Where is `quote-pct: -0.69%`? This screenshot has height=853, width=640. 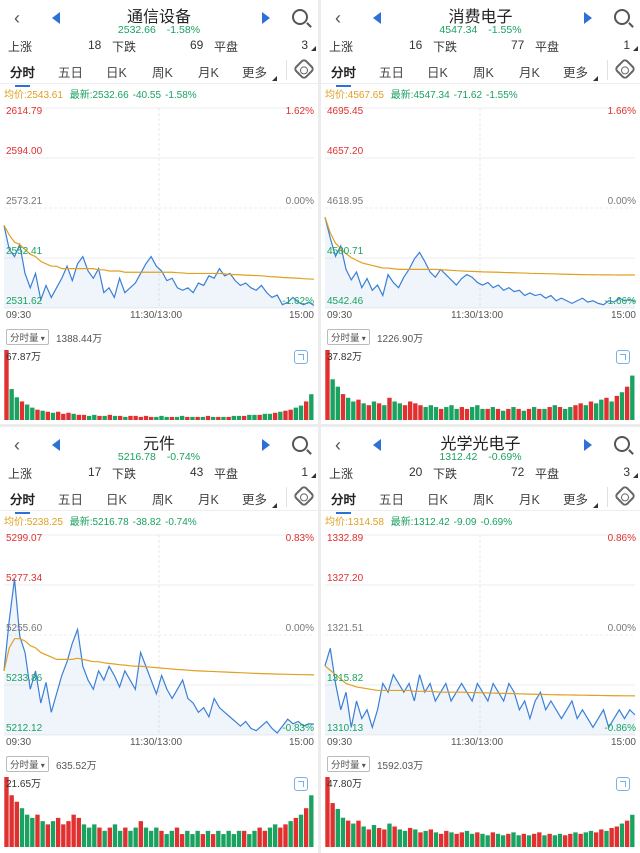
quote-pct: -0.69% is located at coordinates (505, 457).